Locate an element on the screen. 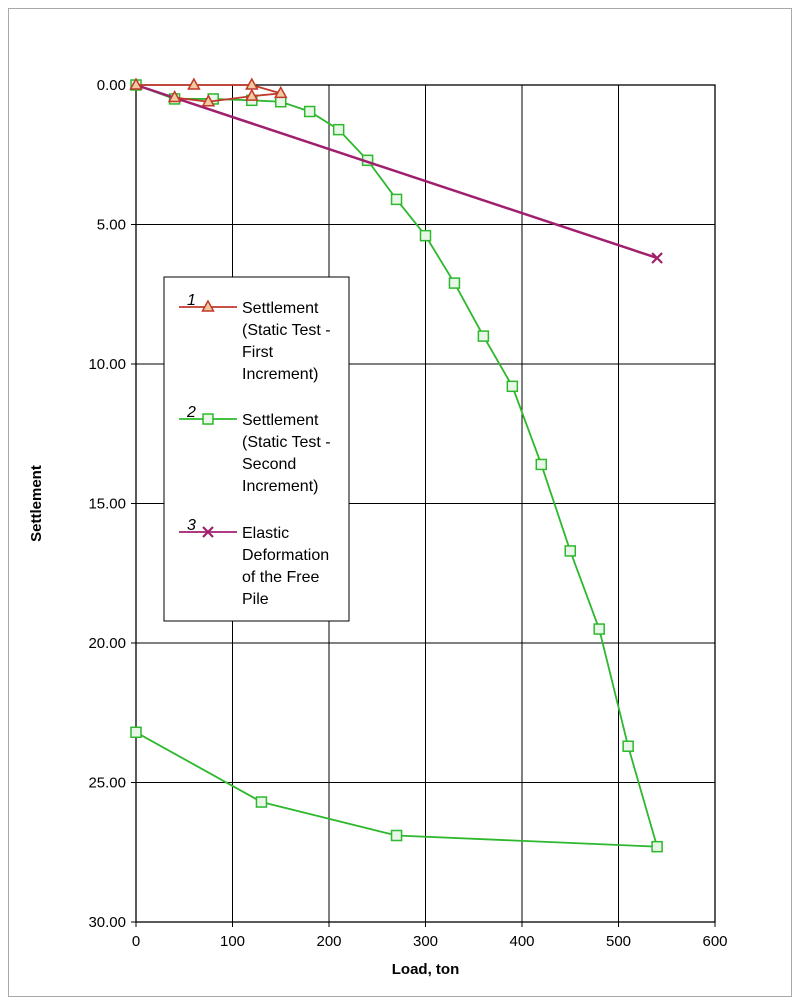  x-tick-label: 300 is located at coordinates (425, 941).